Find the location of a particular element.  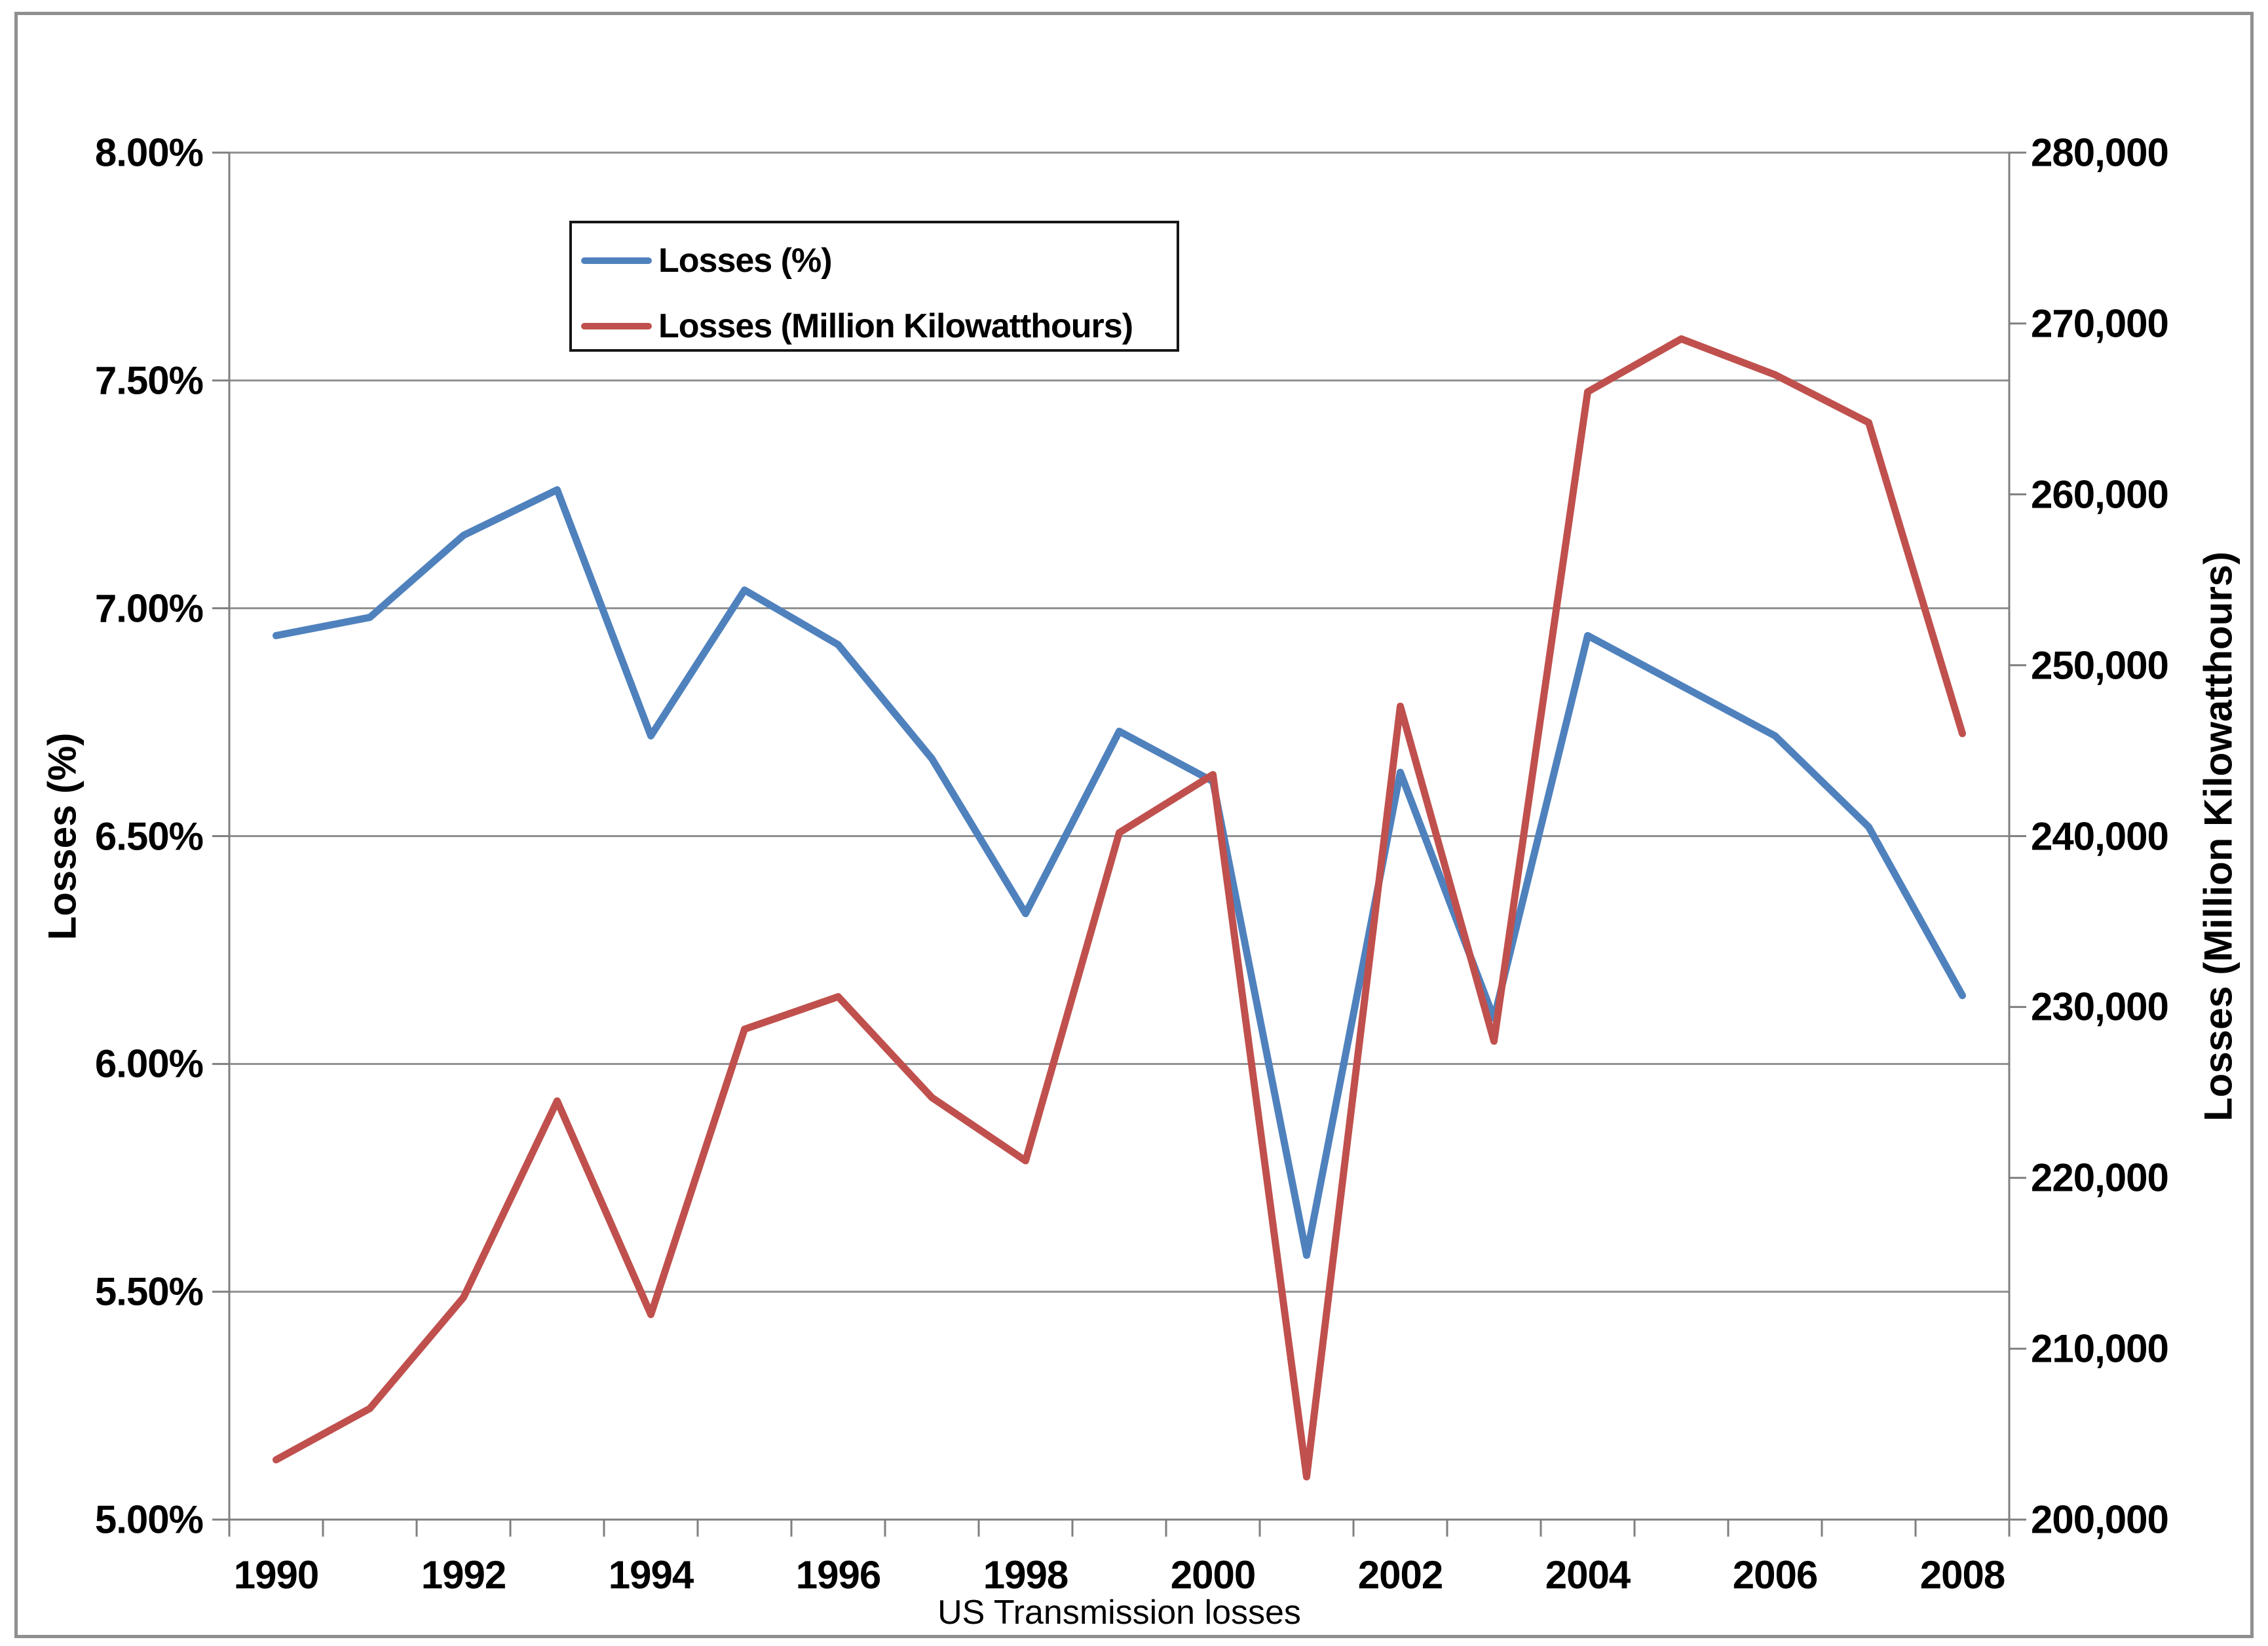

x-axis-tick-label: 2000 is located at coordinates (1213, 1575).